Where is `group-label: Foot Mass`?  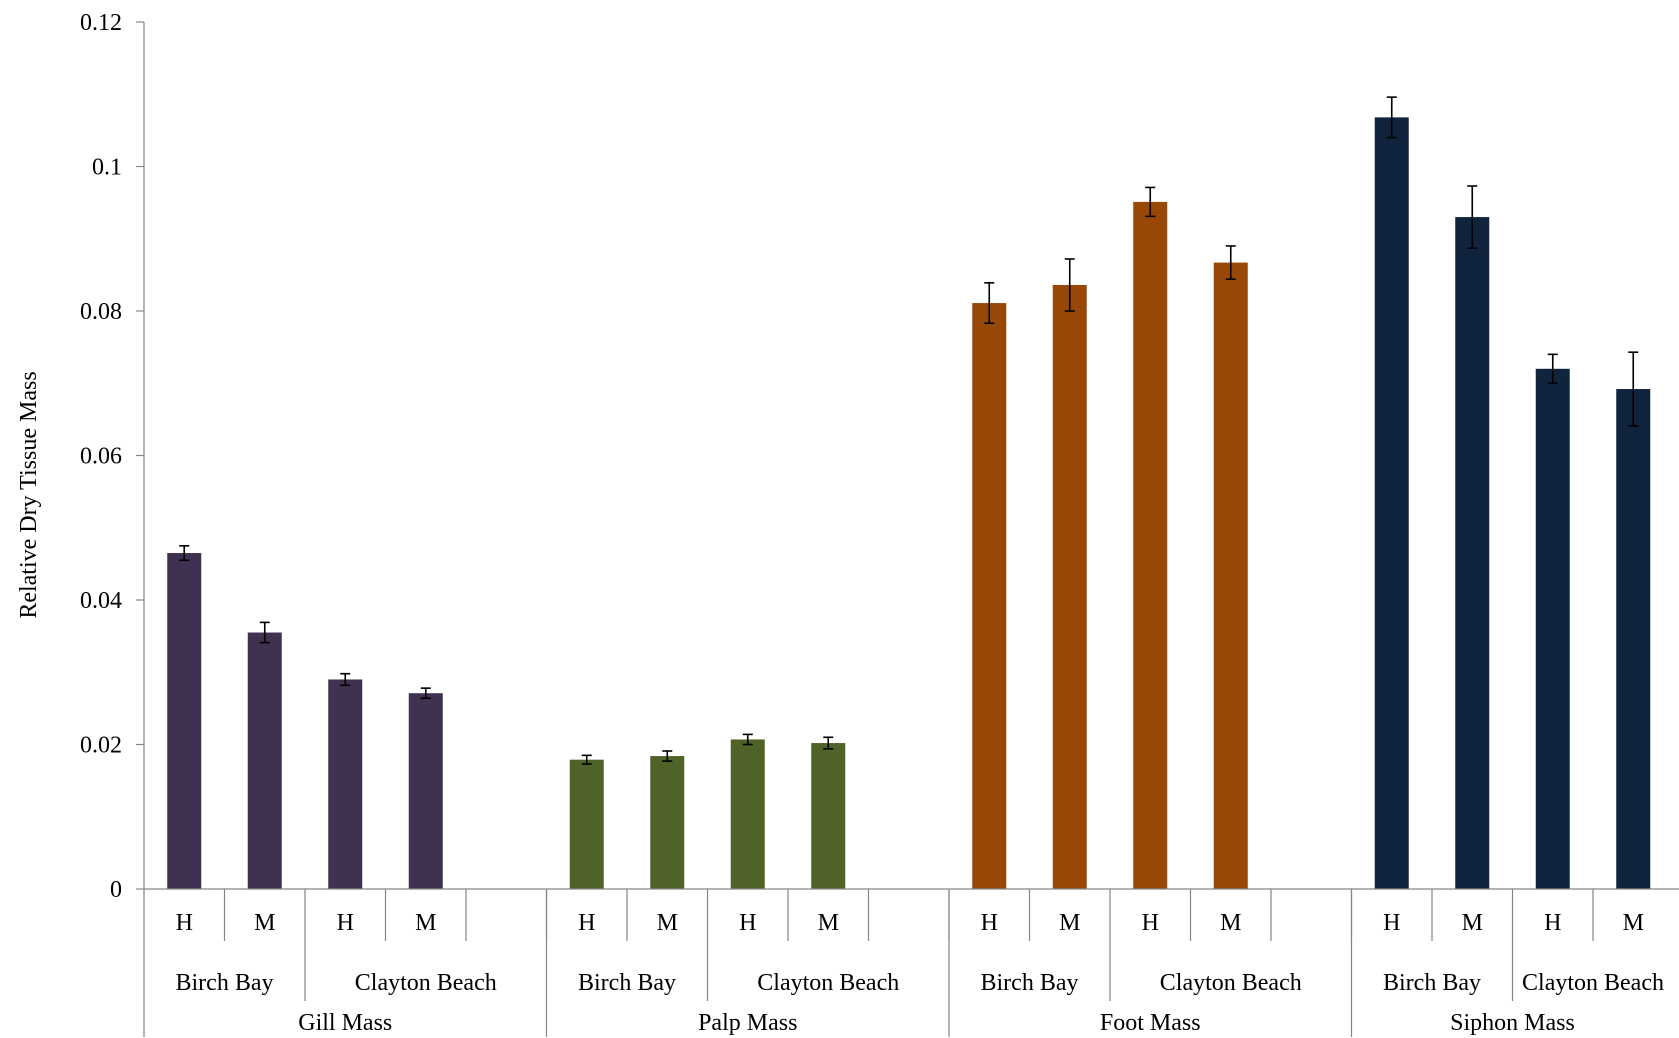
group-label: Foot Mass is located at coordinates (1150, 1023).